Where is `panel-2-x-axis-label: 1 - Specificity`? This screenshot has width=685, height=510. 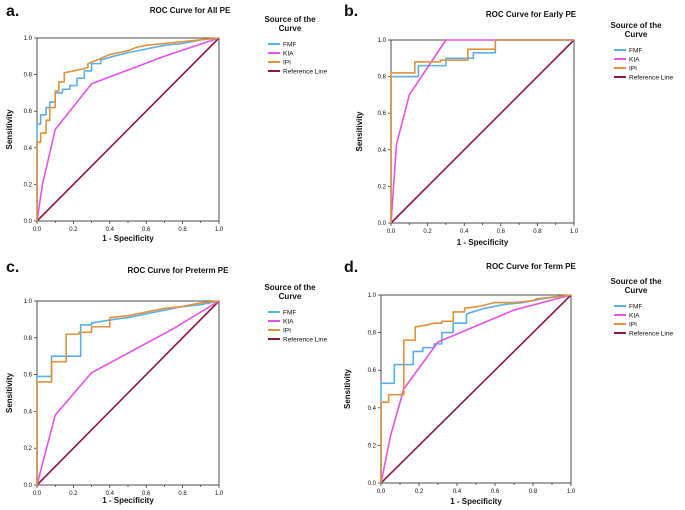
panel-2-x-axis-label: 1 - Specificity is located at coordinates (483, 242).